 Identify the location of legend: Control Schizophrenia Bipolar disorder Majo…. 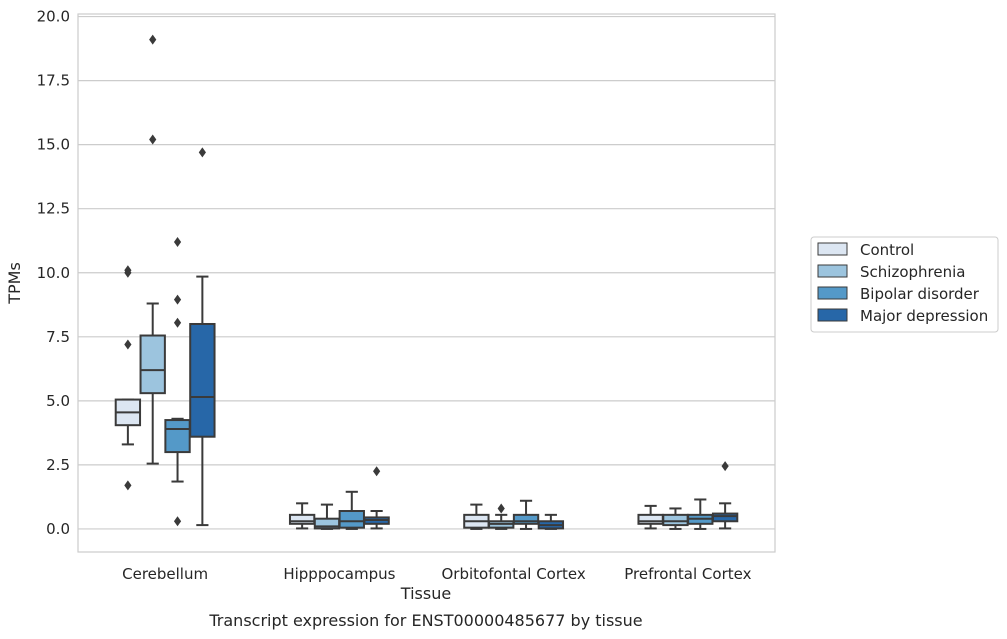
(904, 284).